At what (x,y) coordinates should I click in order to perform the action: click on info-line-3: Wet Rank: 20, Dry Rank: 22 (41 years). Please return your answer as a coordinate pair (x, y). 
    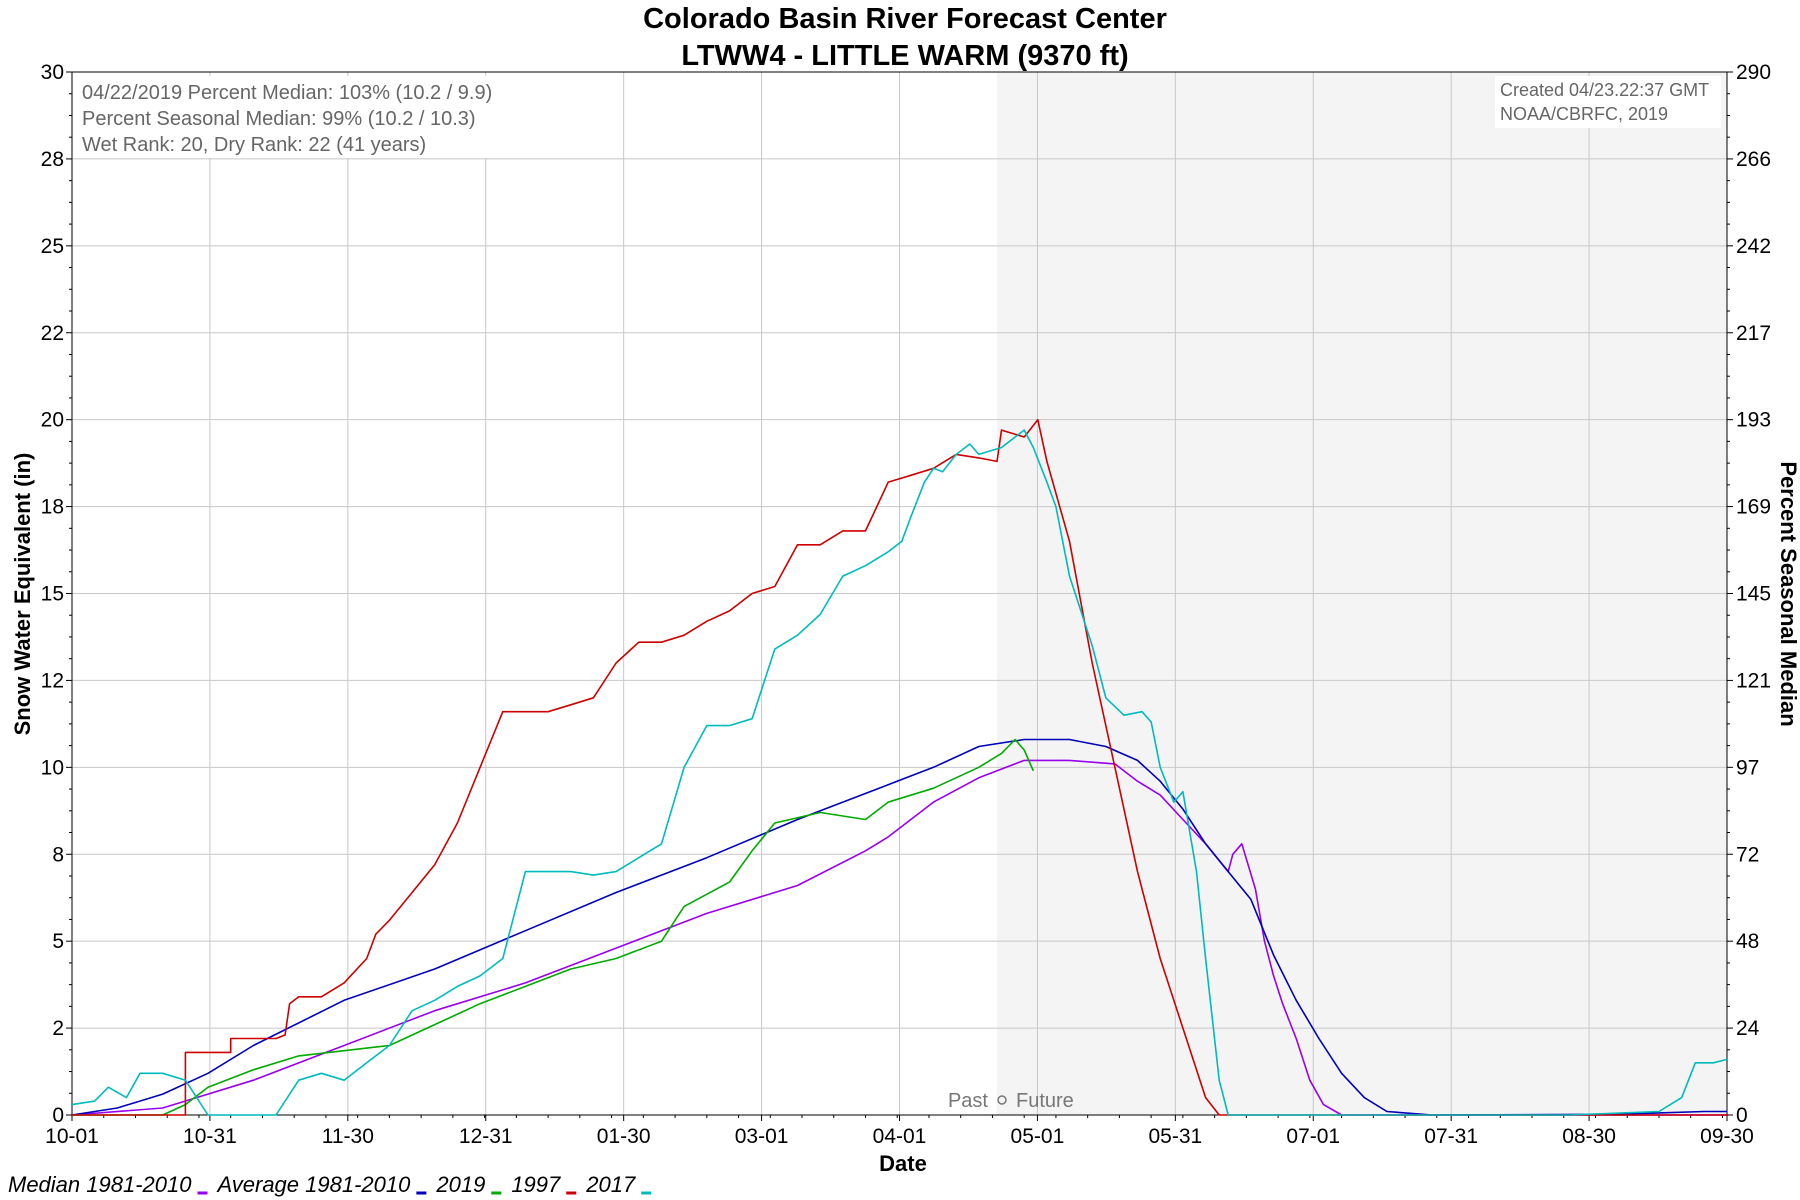
    Looking at the image, I should click on (254, 145).